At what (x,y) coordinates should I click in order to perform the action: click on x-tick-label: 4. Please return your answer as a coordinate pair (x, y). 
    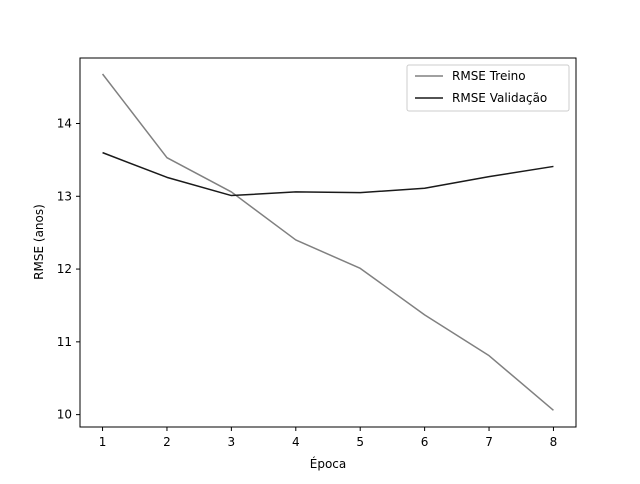
    Looking at the image, I should click on (296, 442).